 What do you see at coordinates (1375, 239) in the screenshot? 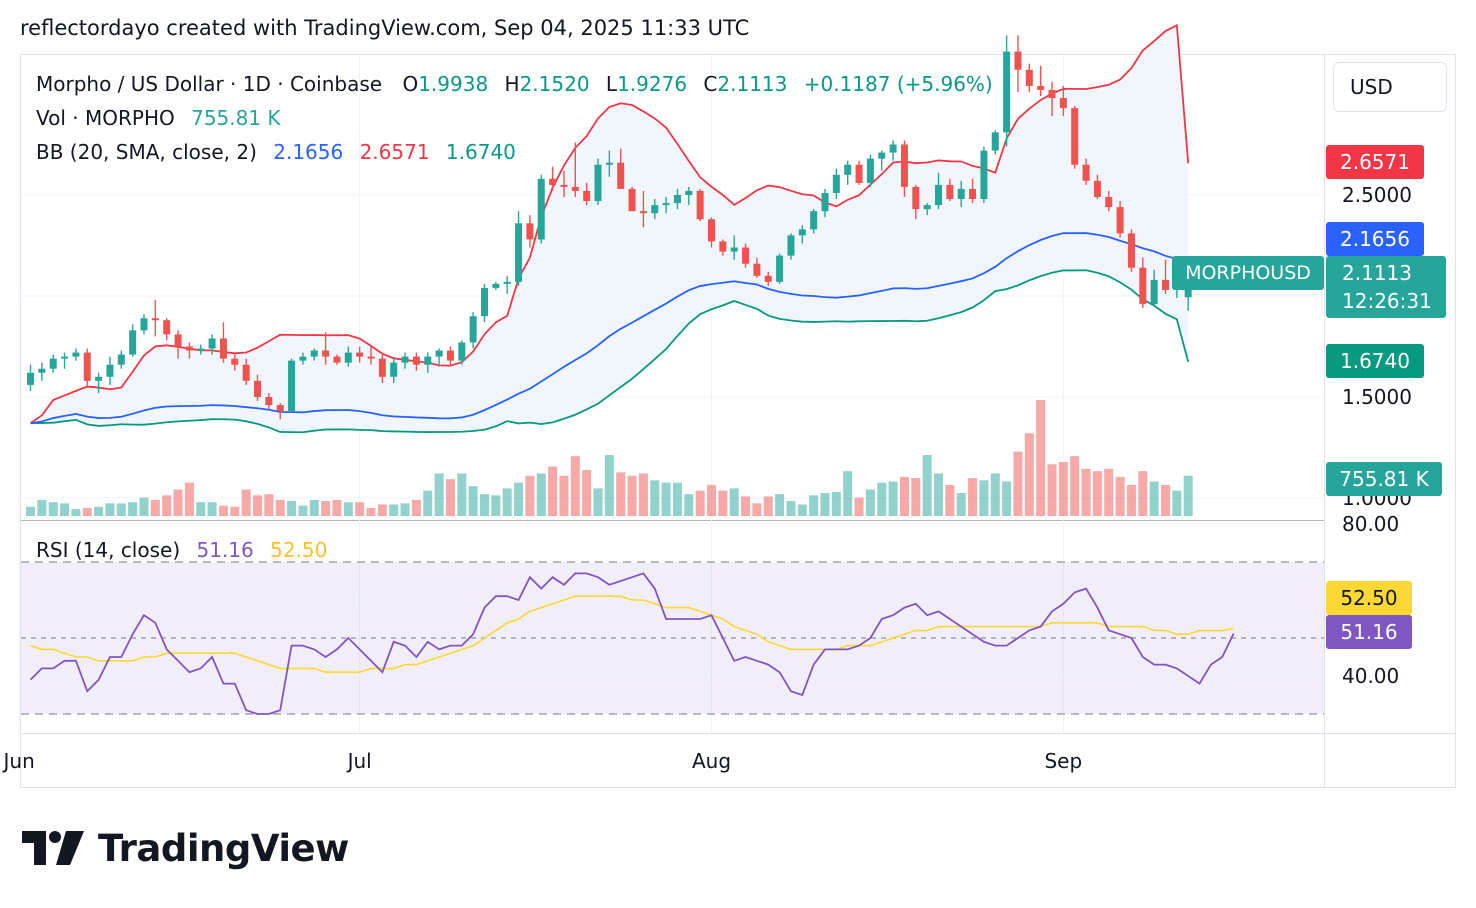
I see `bb-basis-price-text: 2.1656` at bounding box center [1375, 239].